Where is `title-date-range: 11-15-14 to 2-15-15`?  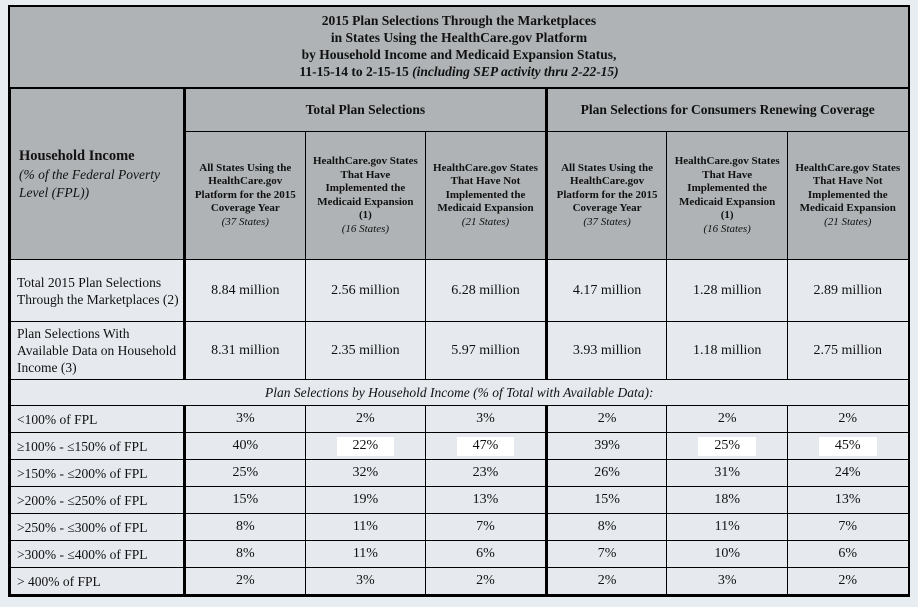
title-date-range: 11-15-14 to 2-15-15 is located at coordinates (354, 71).